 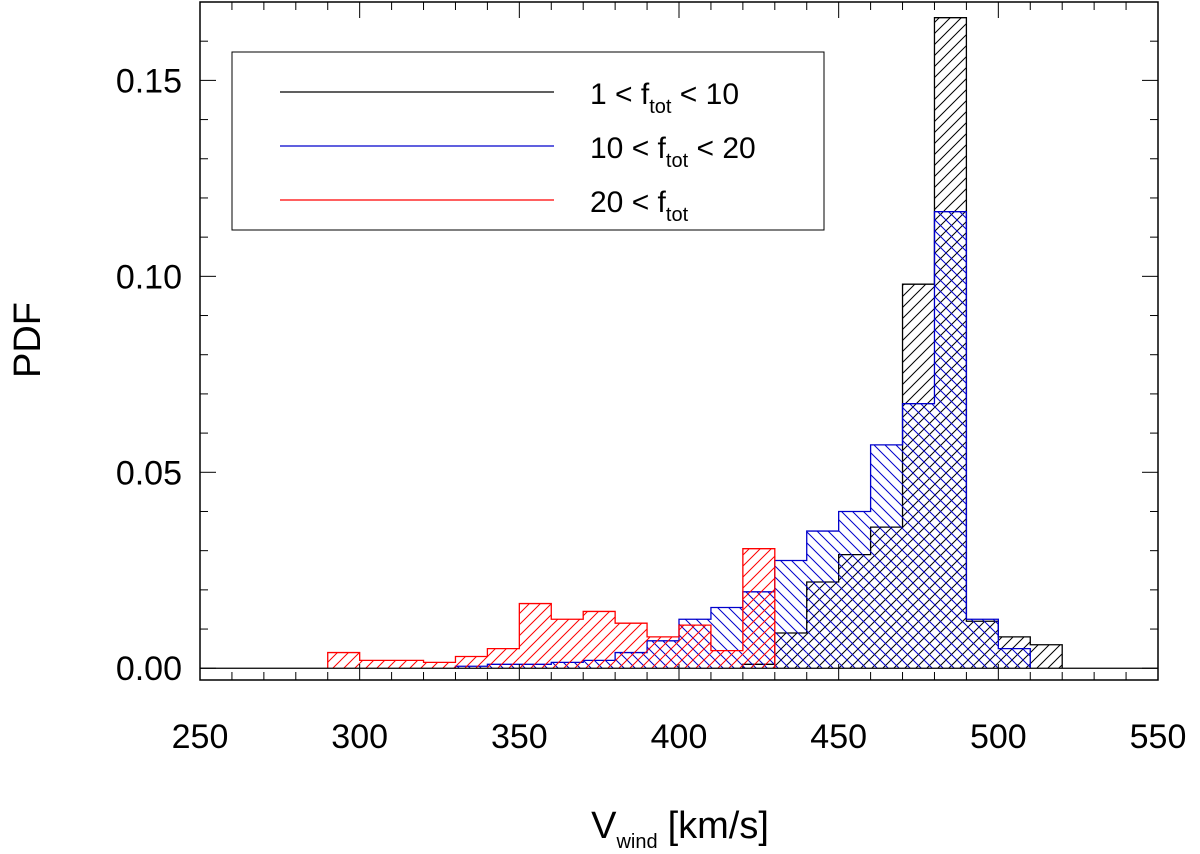 I want to click on legend-label-pre: 10 < f, so click(x=628, y=148).